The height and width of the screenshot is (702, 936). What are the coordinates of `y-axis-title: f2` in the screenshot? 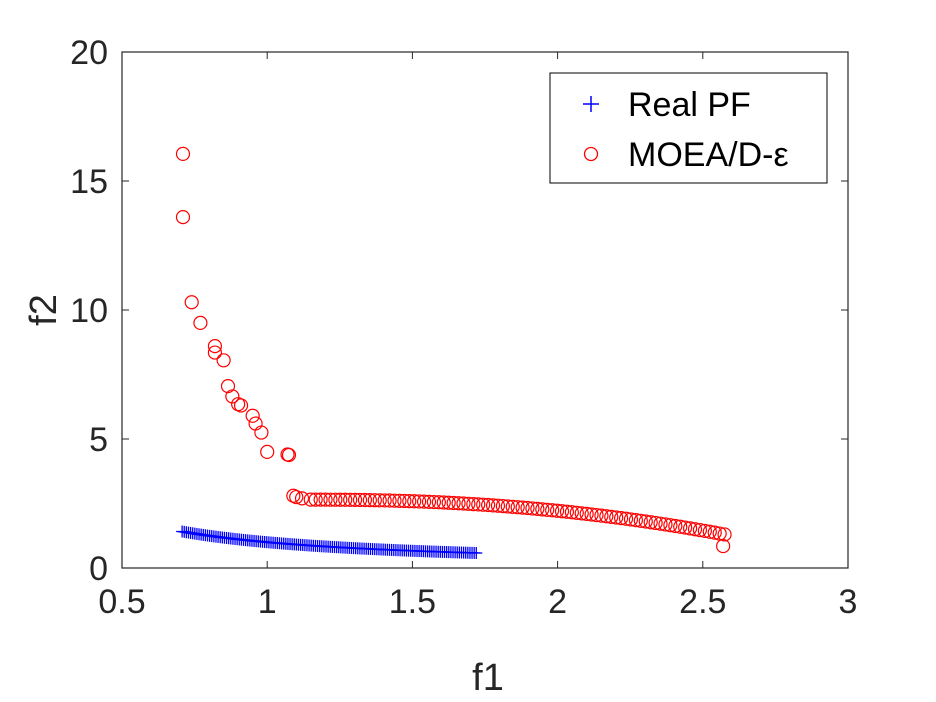 It's located at (44, 310).